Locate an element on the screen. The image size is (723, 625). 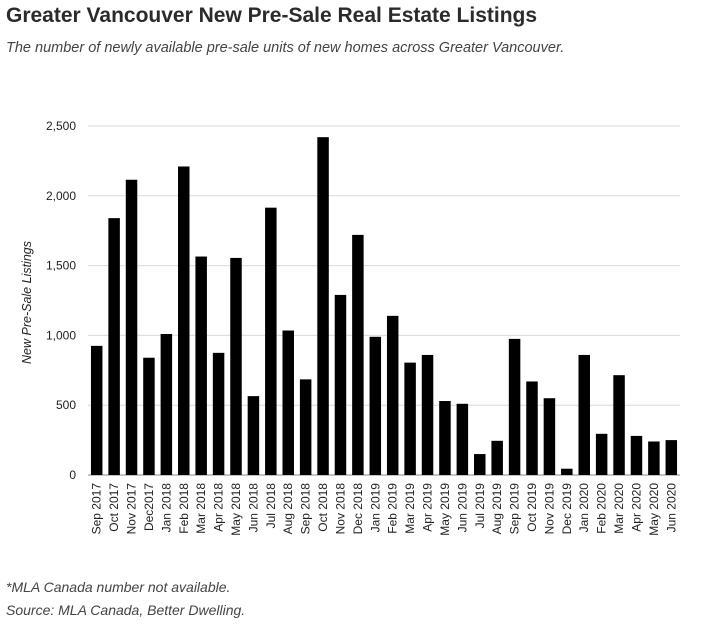
x-tick-label: Mar 2018 is located at coordinates (201, 508).